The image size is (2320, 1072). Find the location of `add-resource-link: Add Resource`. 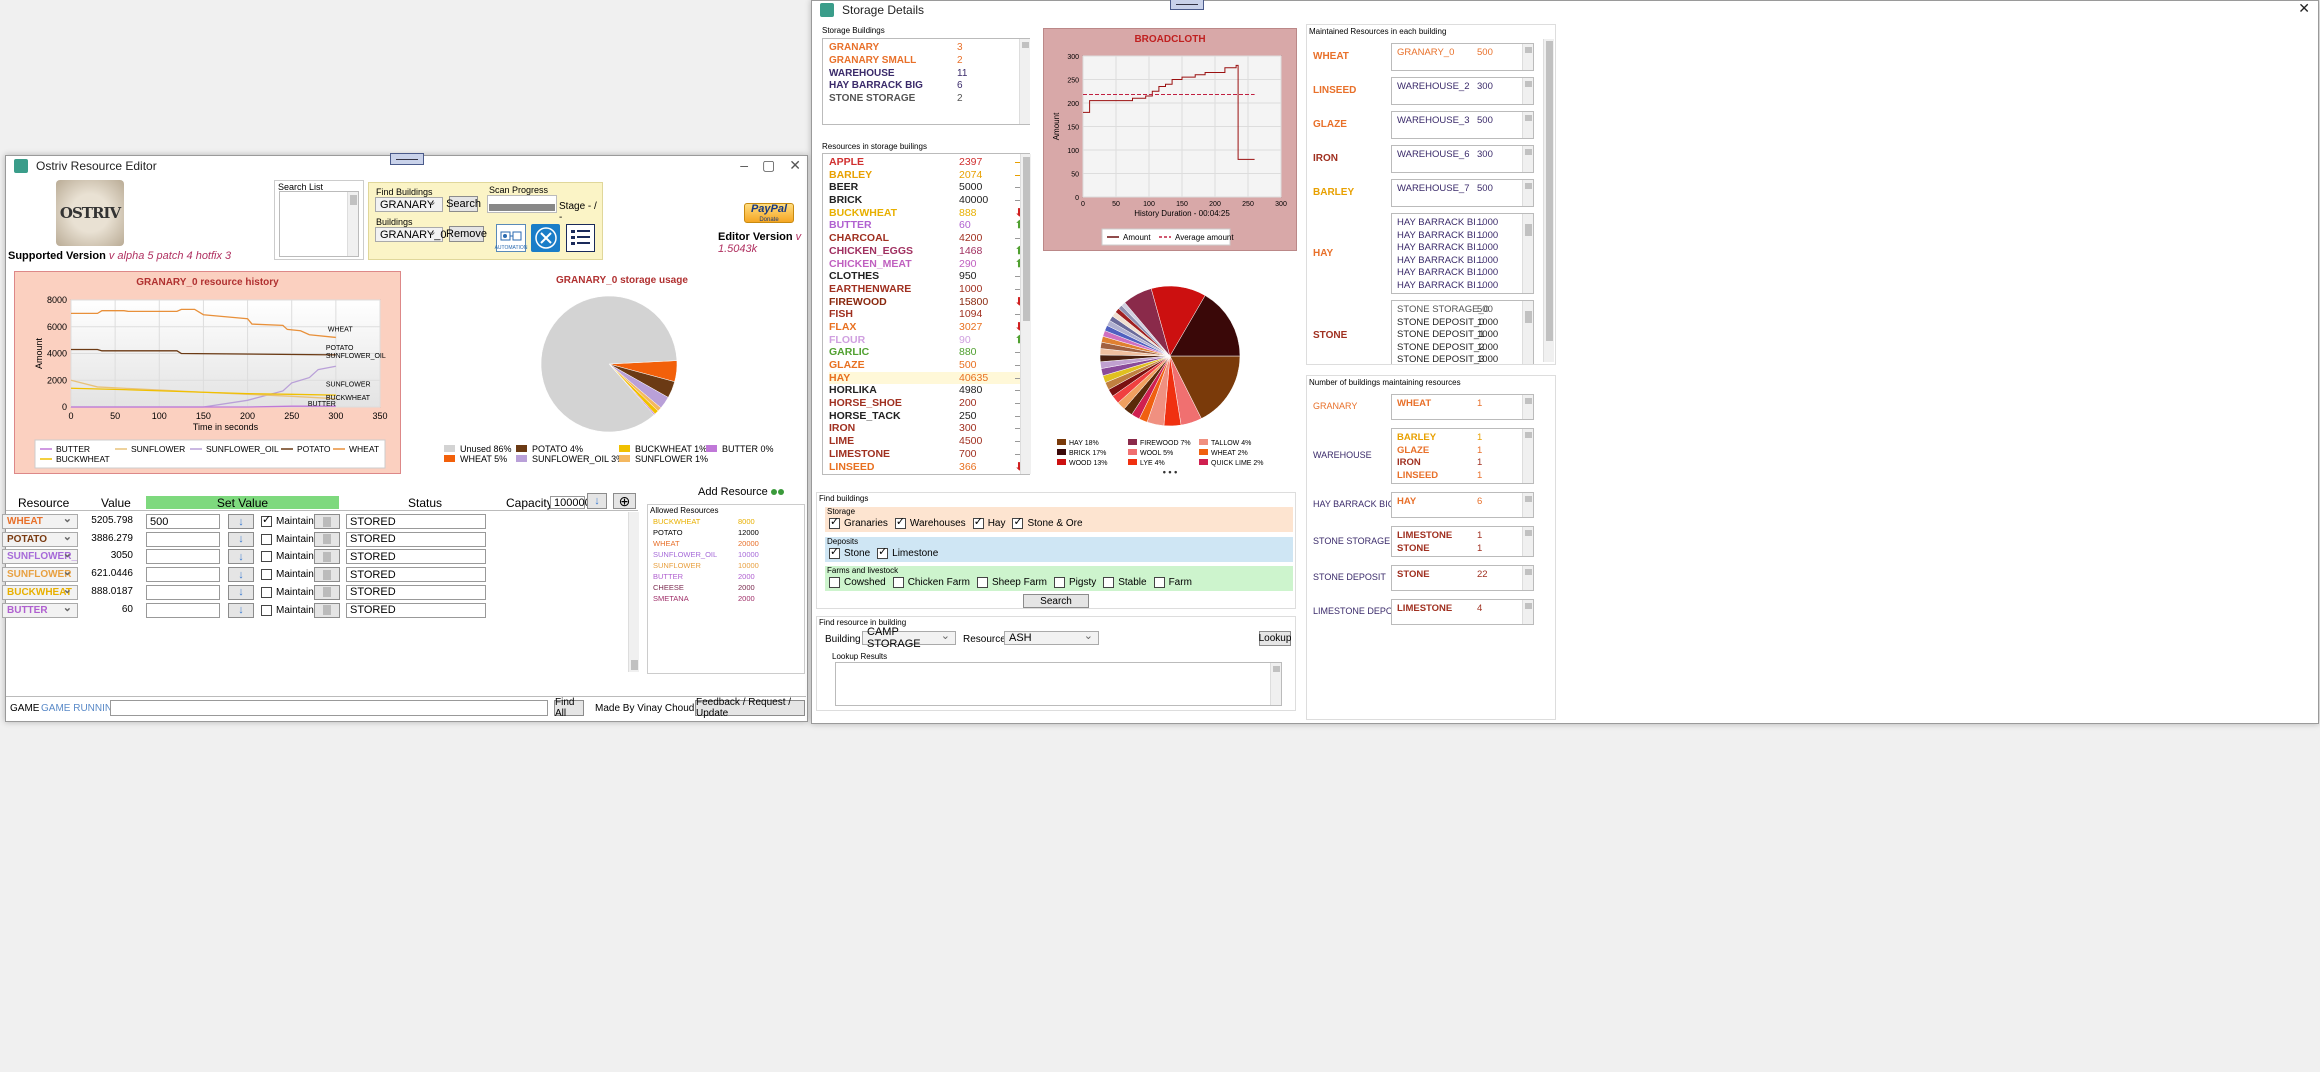

add-resource-link: Add Resource is located at coordinates (741, 492).